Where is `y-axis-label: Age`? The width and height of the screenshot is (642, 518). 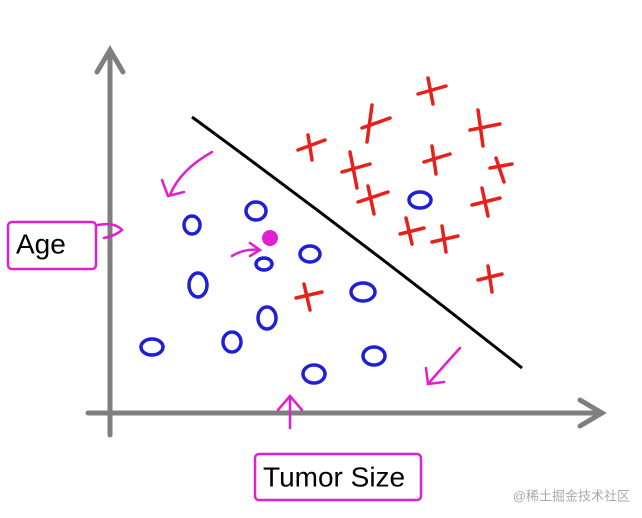 y-axis-label: Age is located at coordinates (41, 243).